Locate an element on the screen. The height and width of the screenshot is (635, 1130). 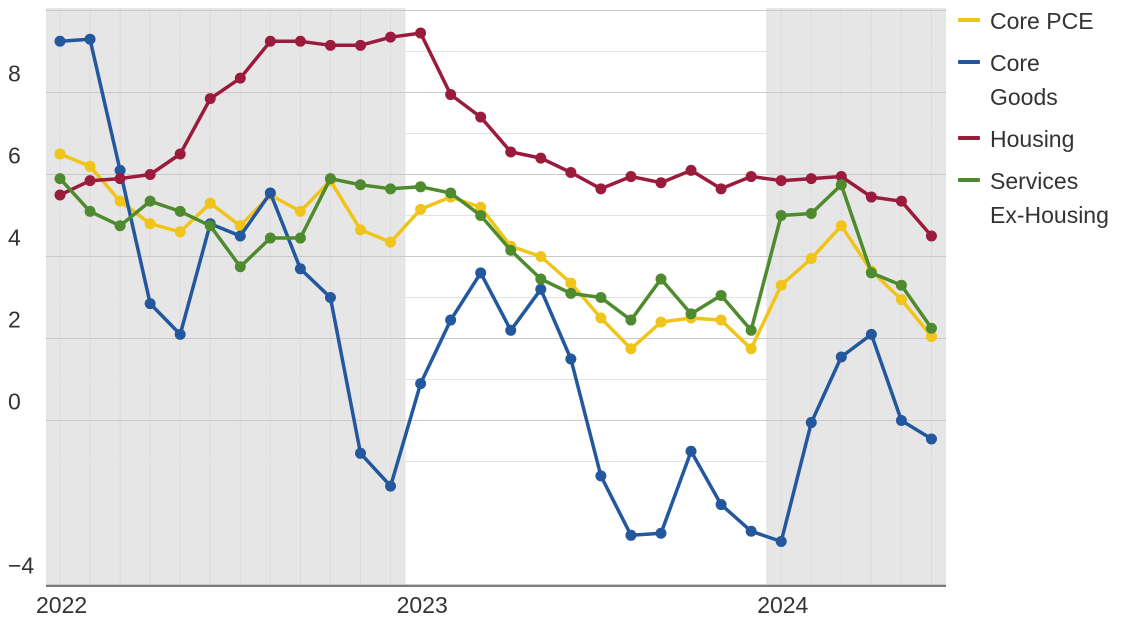
legend-item-core-goods: Core Goods is located at coordinates (1043, 80).